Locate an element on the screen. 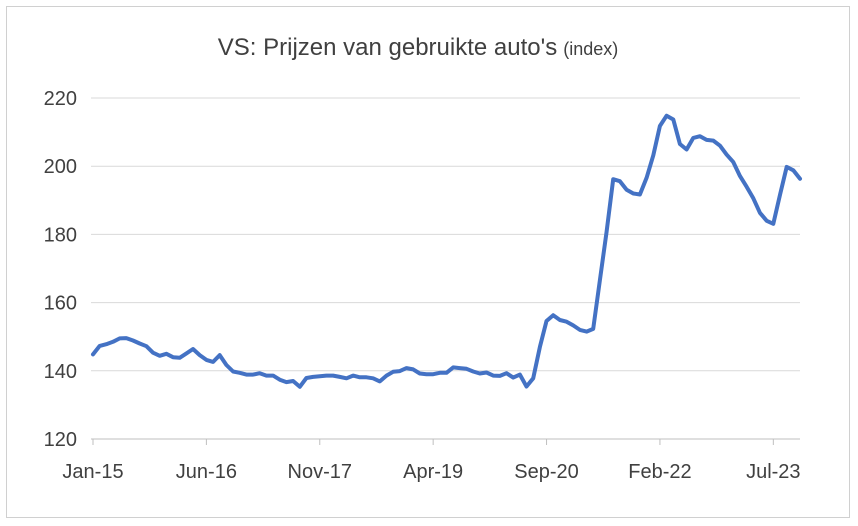  y-axis: 120 140 160 180 200 220 is located at coordinates (60, 269).